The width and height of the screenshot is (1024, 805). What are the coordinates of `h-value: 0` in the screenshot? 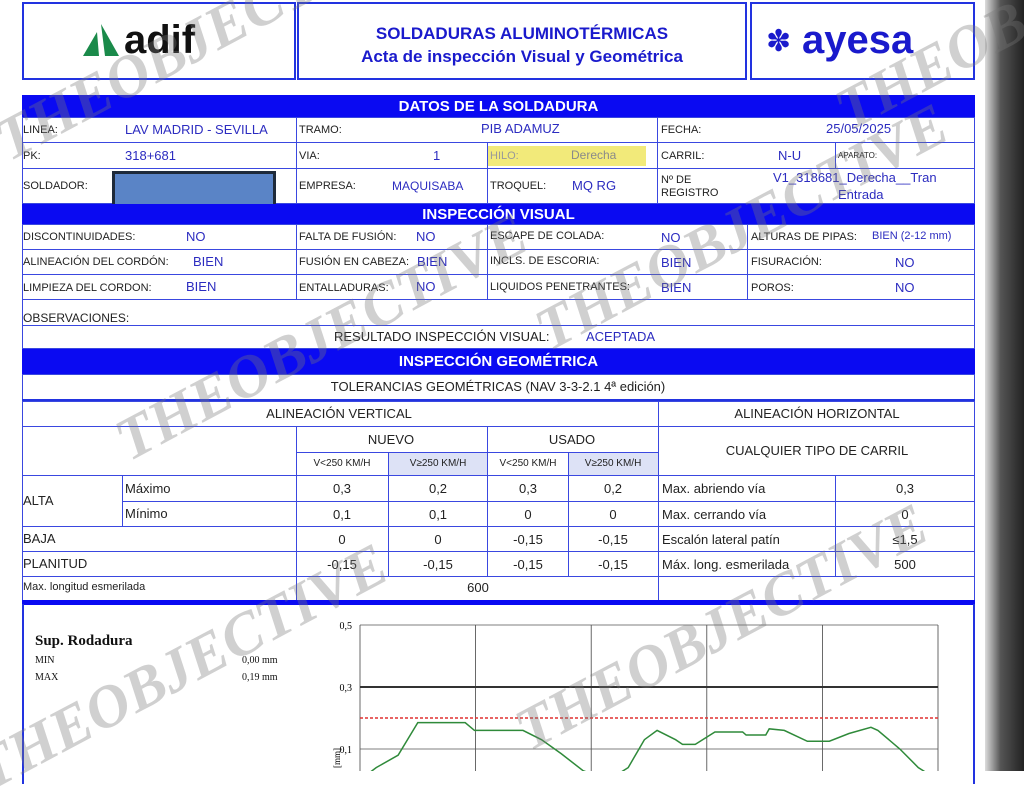 It's located at (905, 514).